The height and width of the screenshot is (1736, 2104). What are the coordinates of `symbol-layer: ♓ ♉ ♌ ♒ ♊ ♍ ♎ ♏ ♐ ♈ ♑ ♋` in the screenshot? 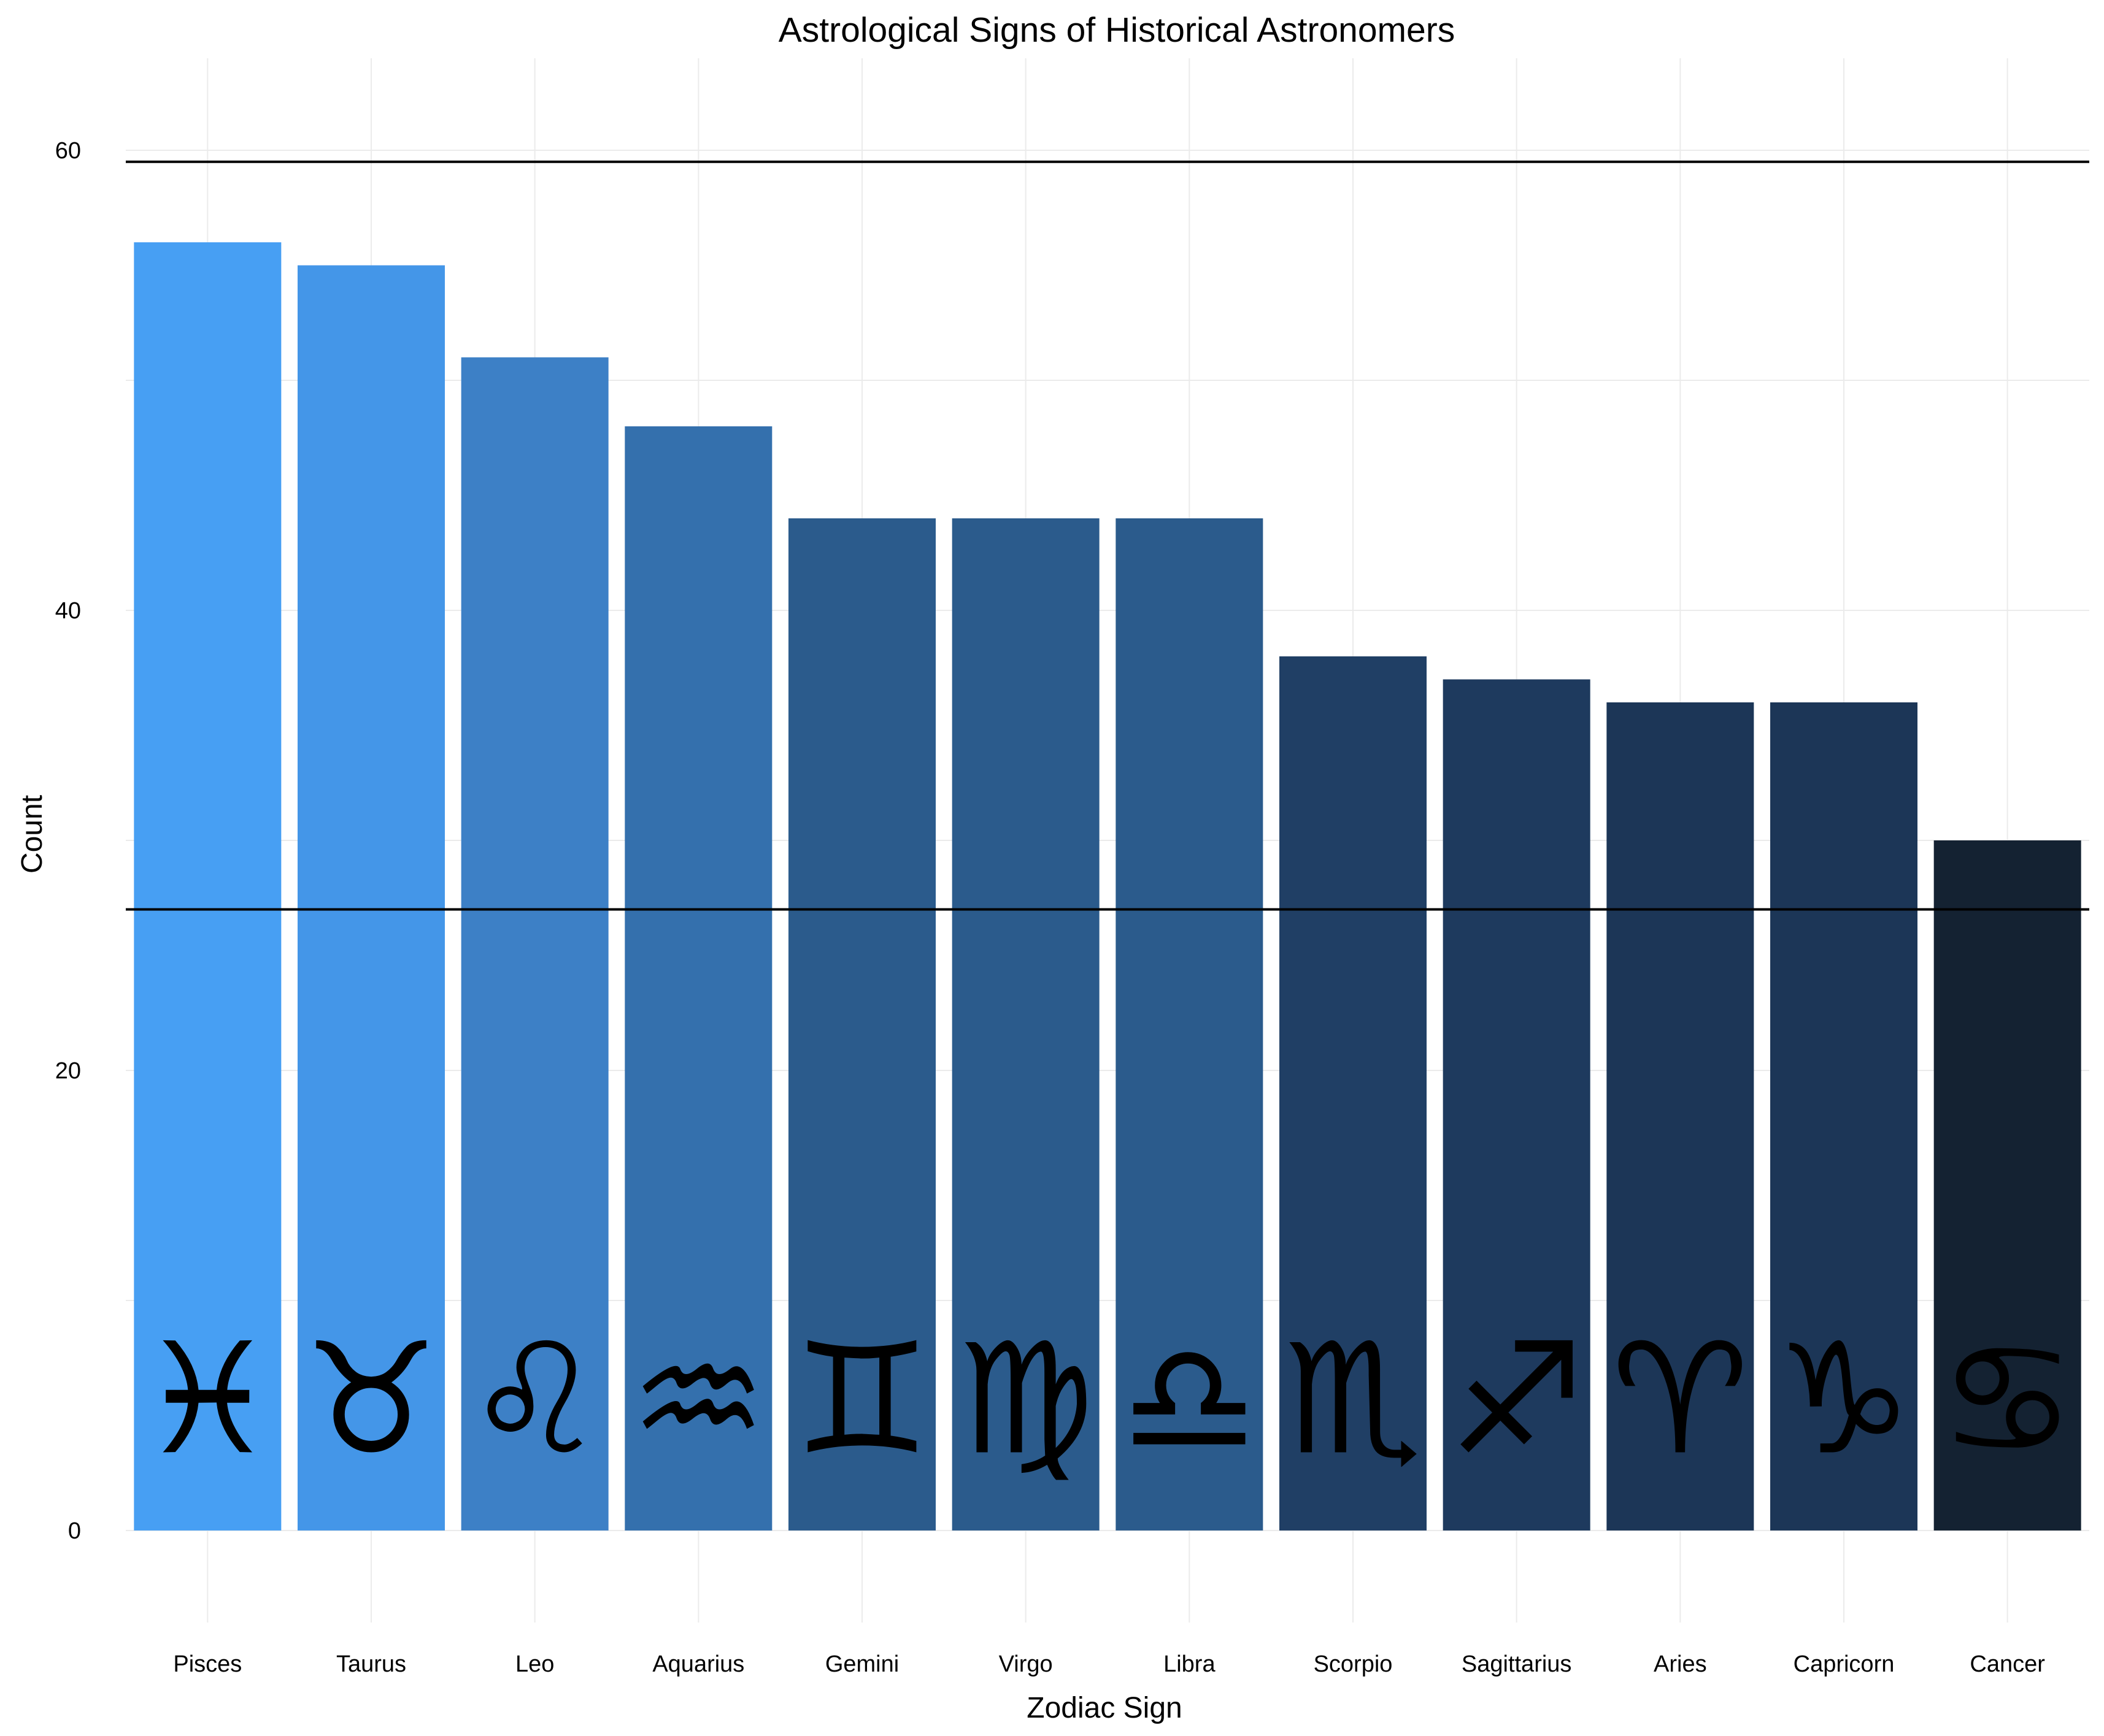 It's located at (1107, 1399).